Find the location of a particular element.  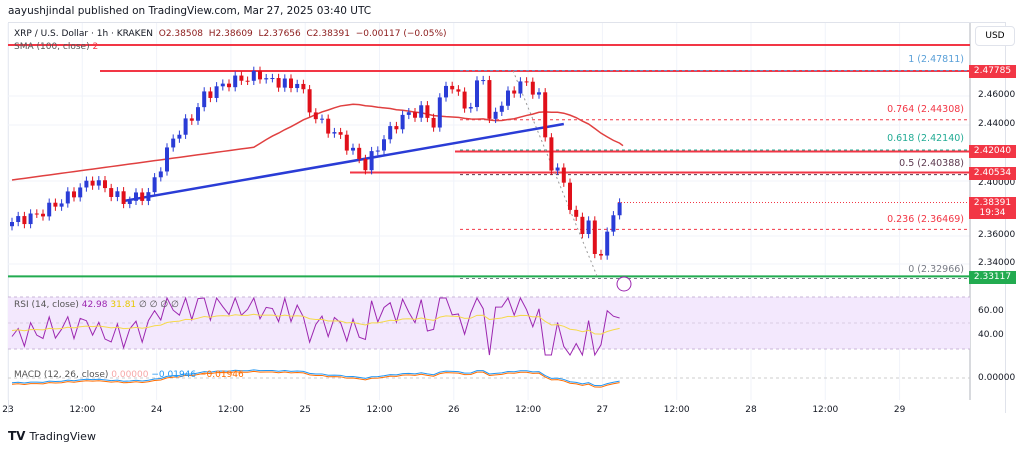

fib-trend-line is located at coordinates (555, 174).